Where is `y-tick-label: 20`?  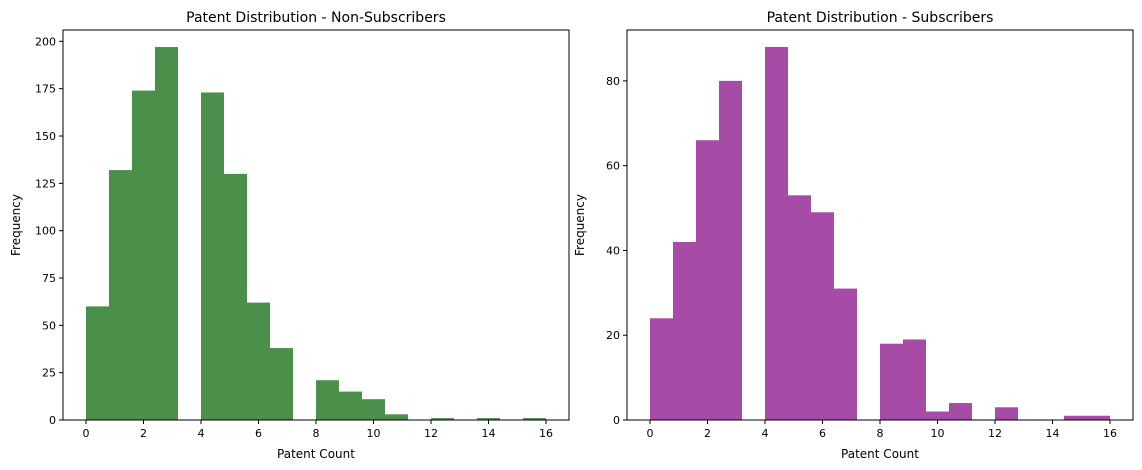
y-tick-label: 20 is located at coordinates (613, 335).